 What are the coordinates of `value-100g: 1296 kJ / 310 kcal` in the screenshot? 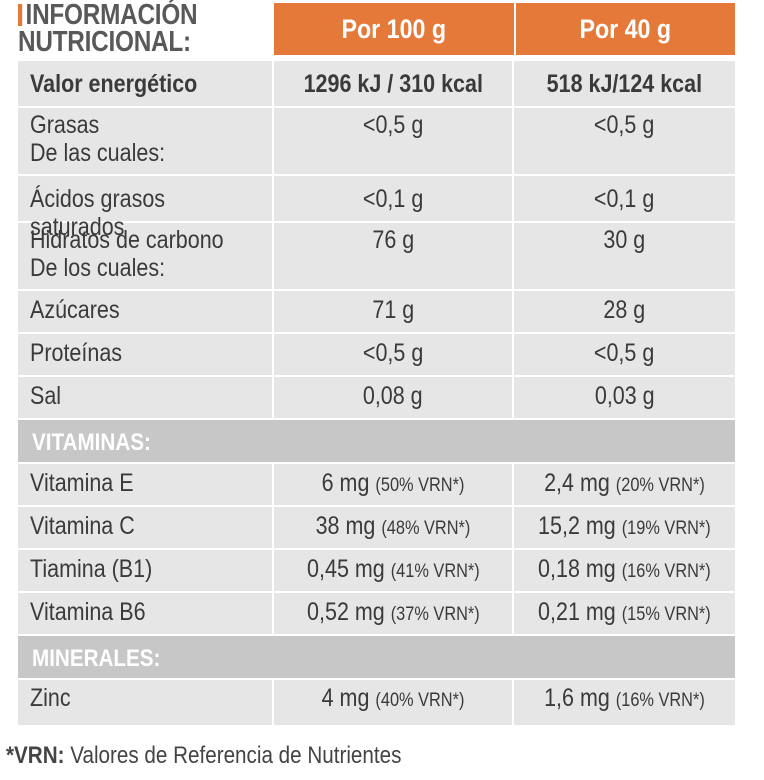 It's located at (393, 84).